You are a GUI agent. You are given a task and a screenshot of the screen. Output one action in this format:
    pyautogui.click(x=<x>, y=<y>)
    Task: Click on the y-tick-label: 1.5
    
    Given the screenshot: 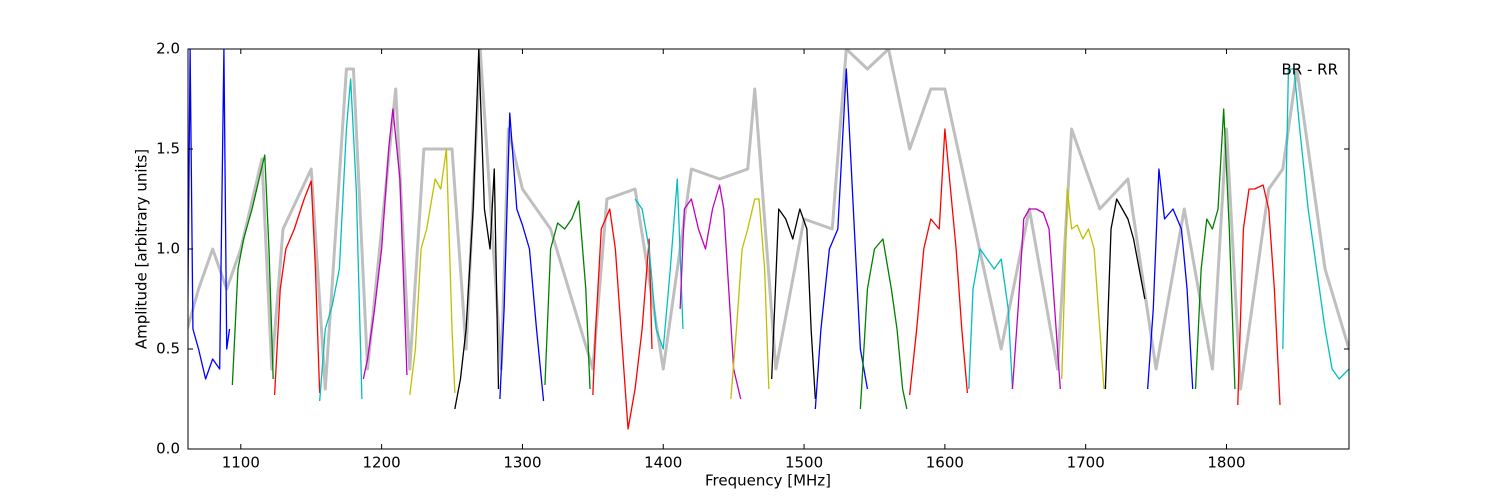 What is the action you would take?
    pyautogui.click(x=168, y=149)
    